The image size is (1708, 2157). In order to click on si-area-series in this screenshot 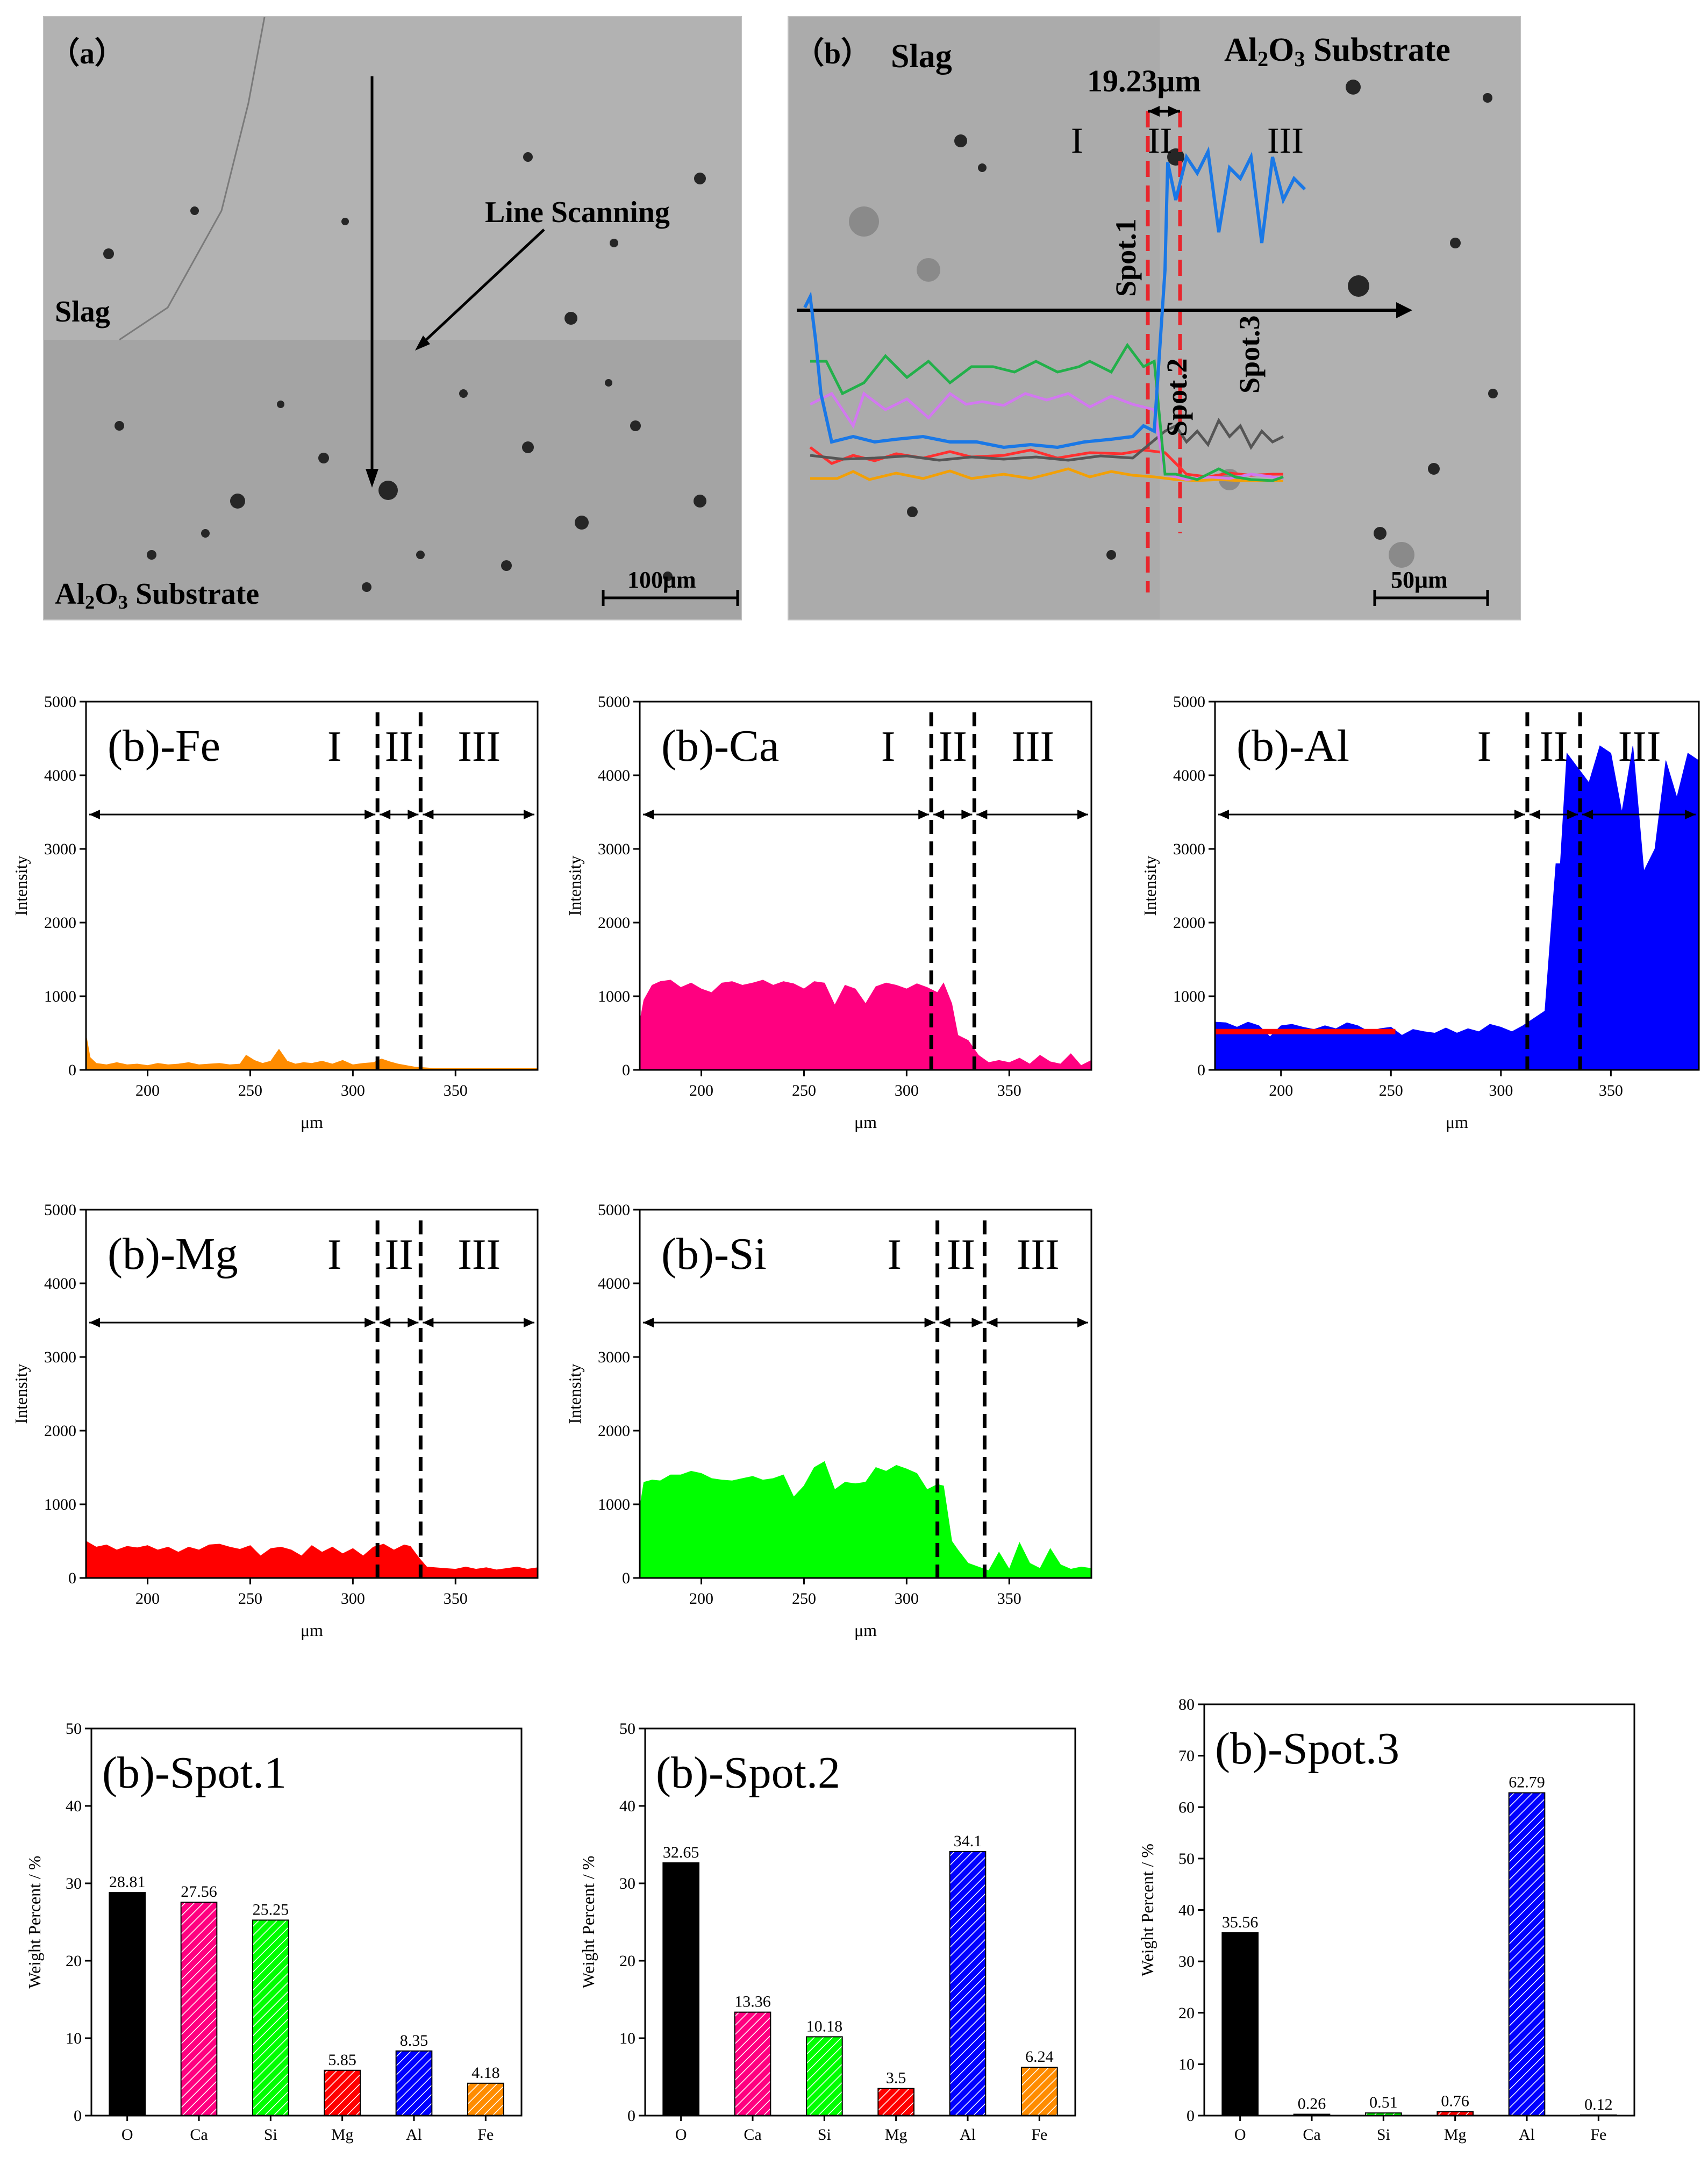, I will do `click(865, 1520)`.